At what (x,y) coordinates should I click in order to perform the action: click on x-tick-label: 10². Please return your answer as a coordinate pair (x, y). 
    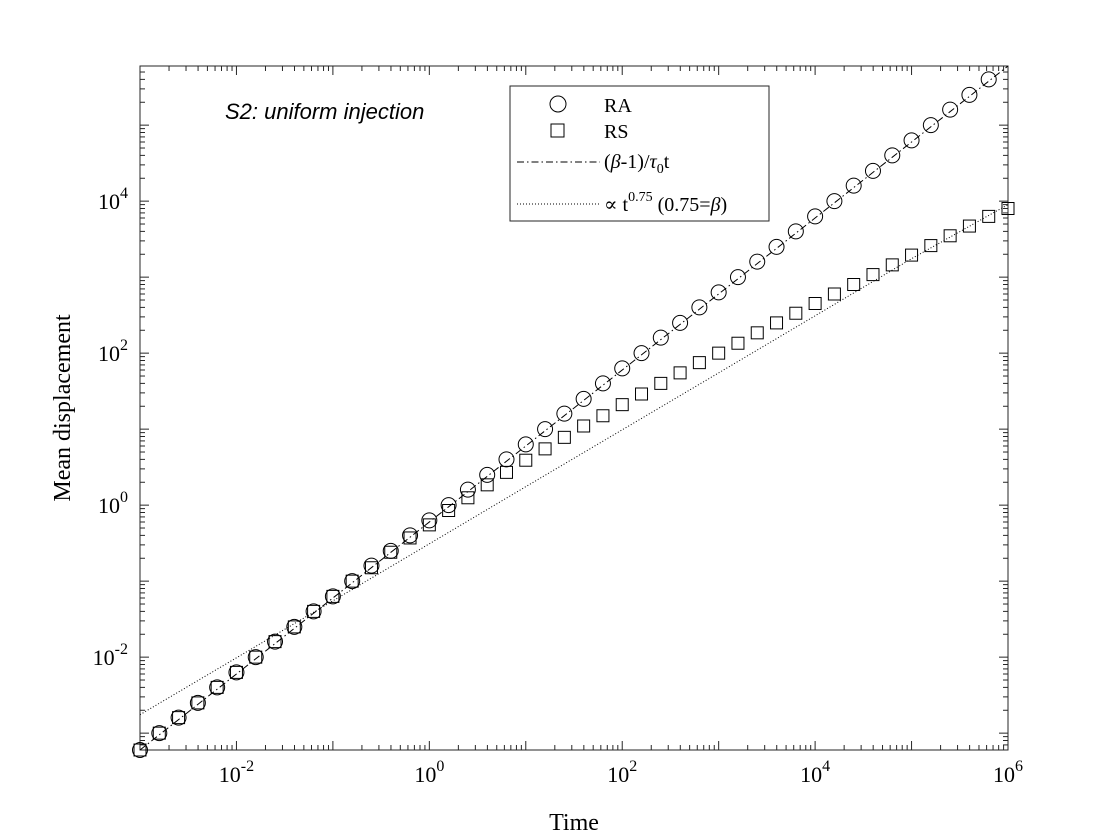
    Looking at the image, I should click on (622, 772).